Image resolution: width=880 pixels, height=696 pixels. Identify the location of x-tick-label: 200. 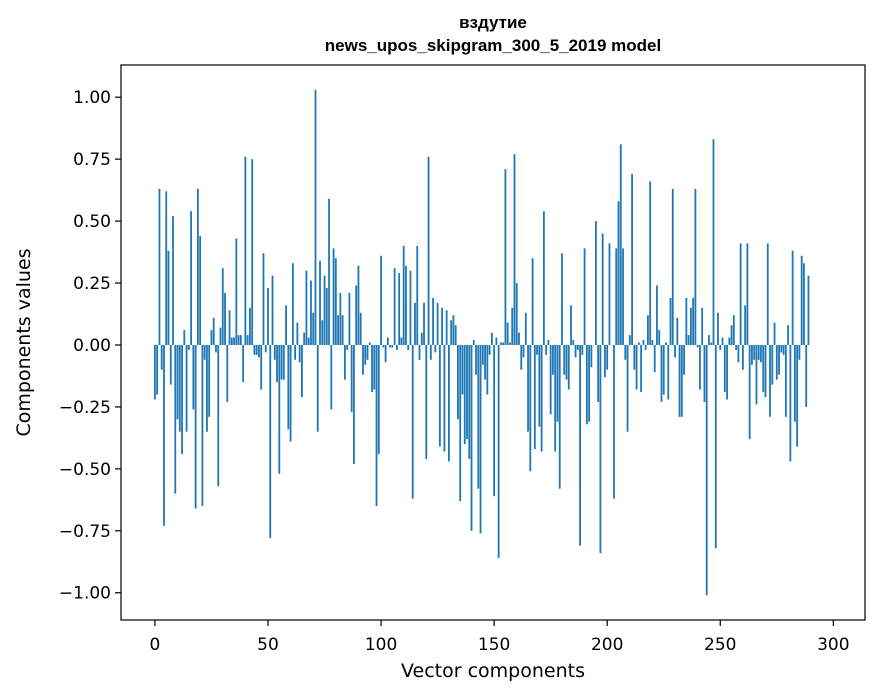
(607, 645).